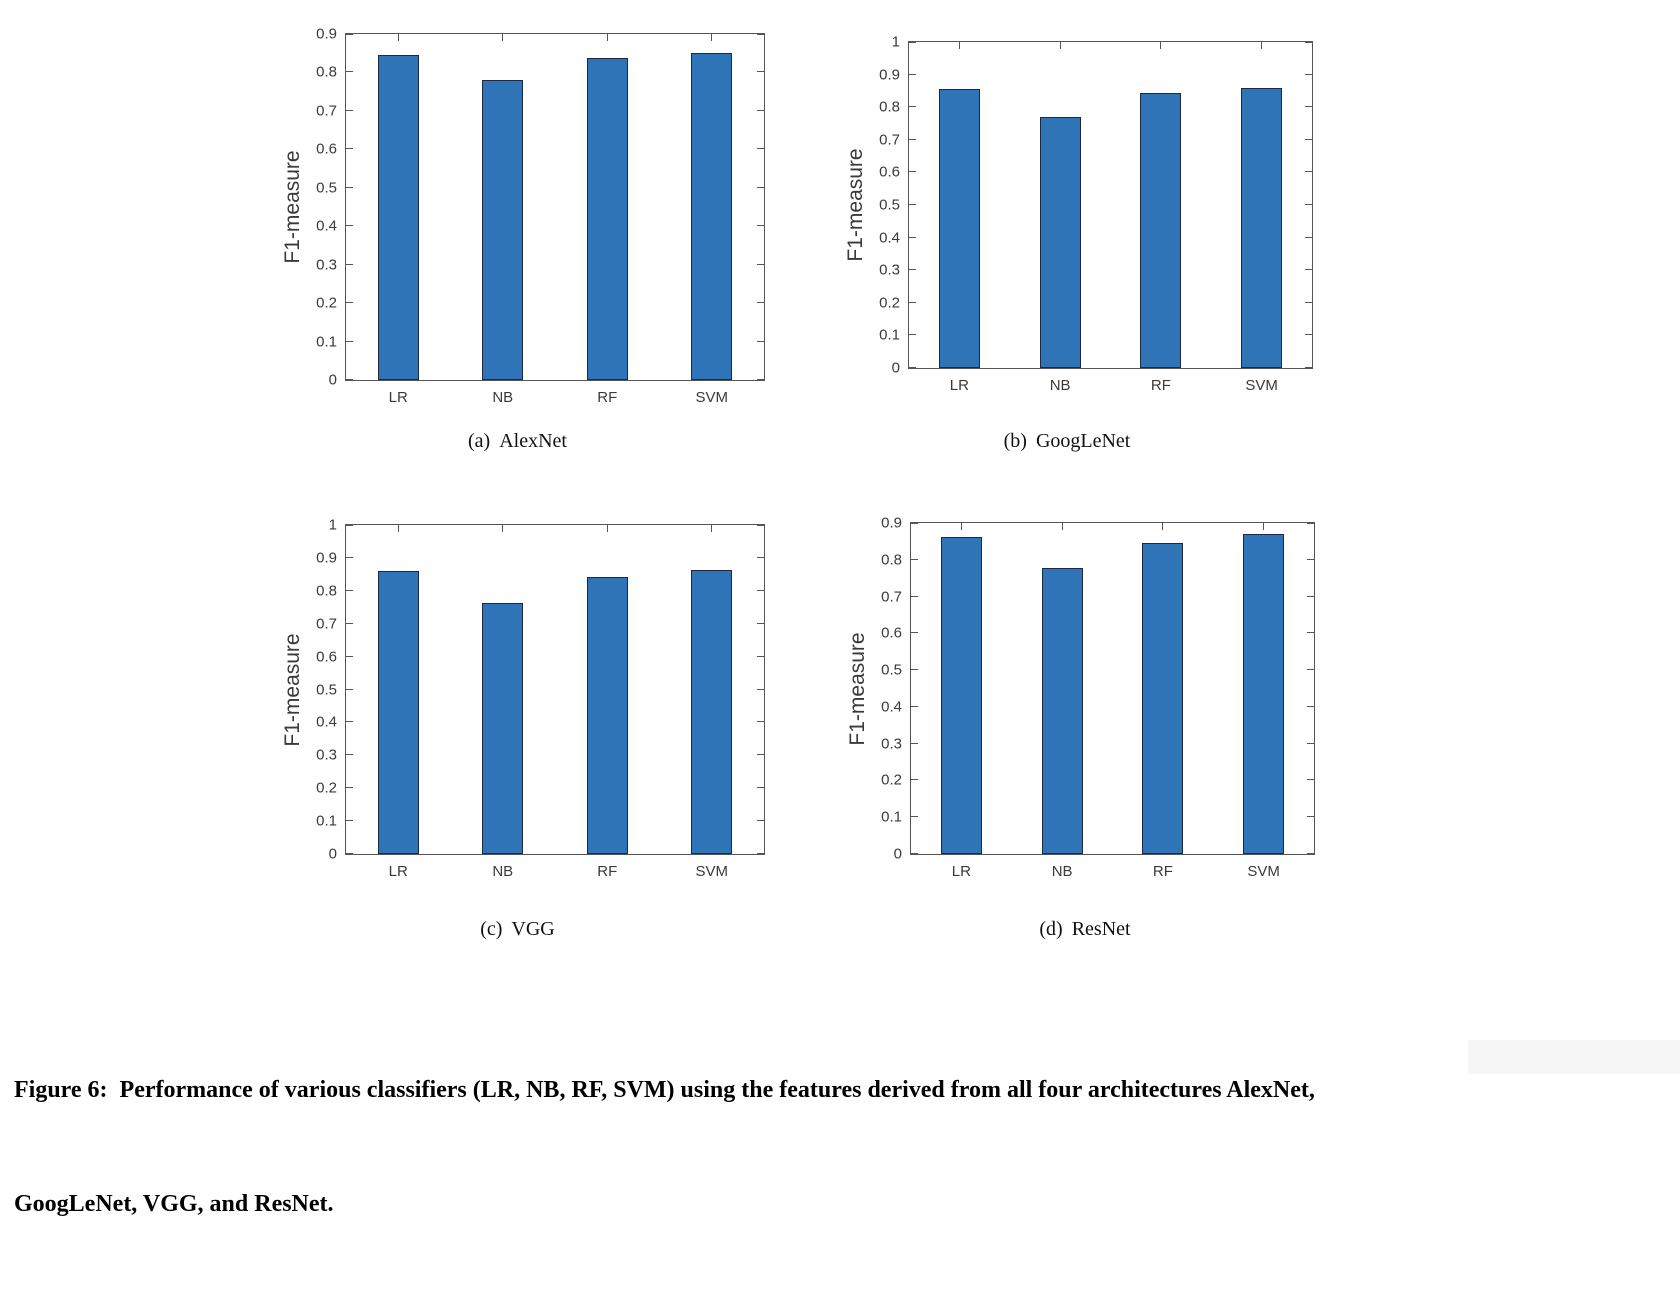 This screenshot has width=1680, height=1299. What do you see at coordinates (533, 441) in the screenshot?
I see `subcaption-a-title: AlexNet` at bounding box center [533, 441].